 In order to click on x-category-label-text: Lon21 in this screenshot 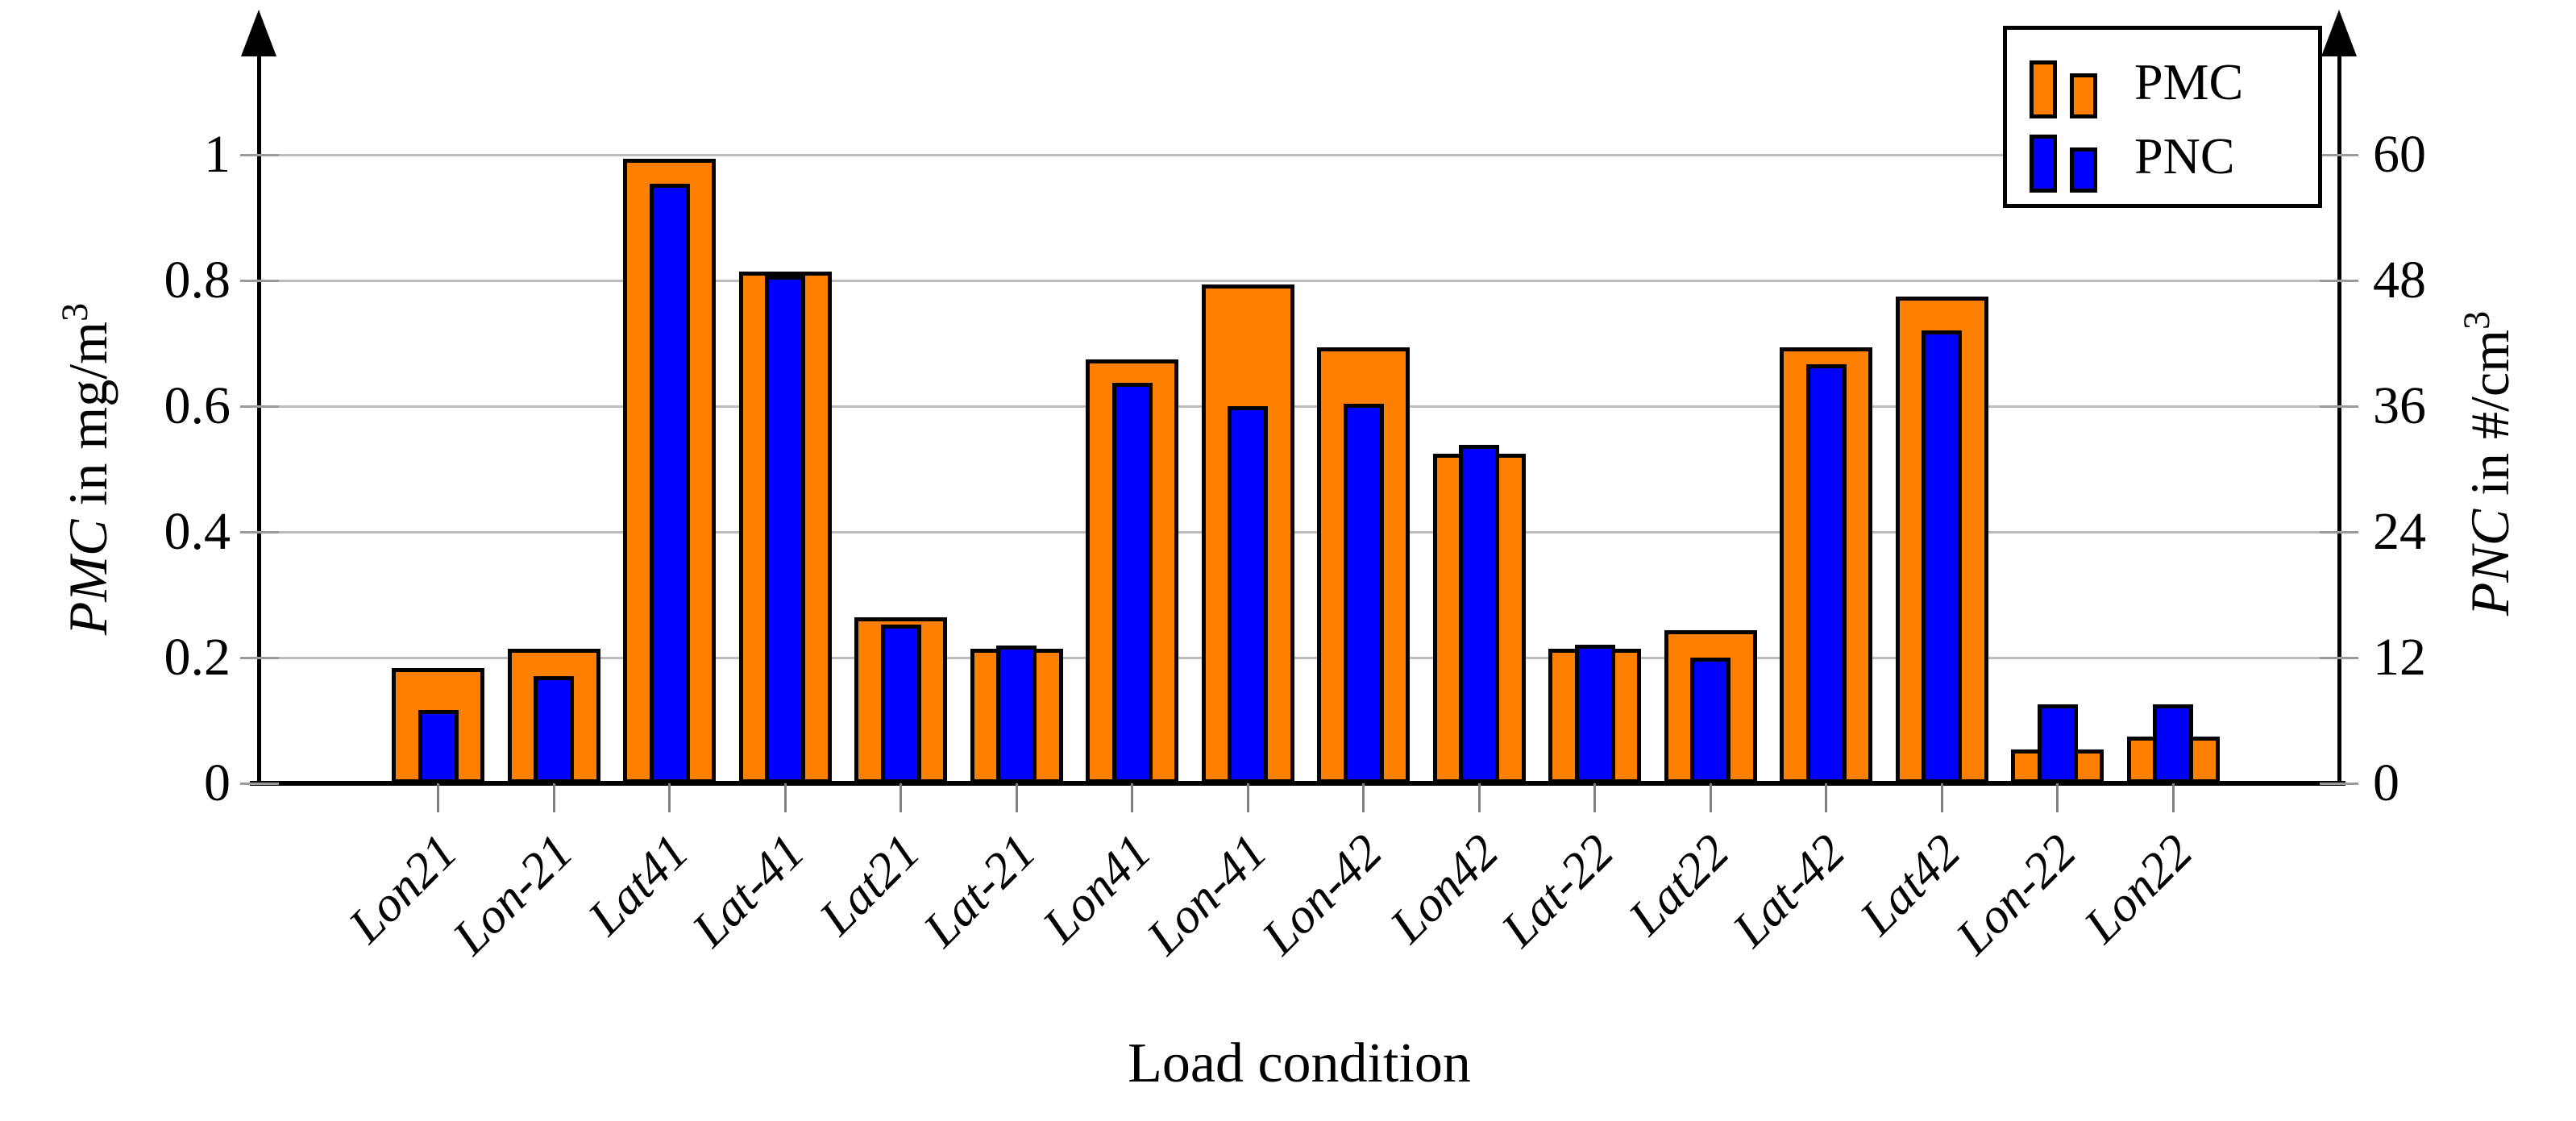, I will do `click(403, 888)`.